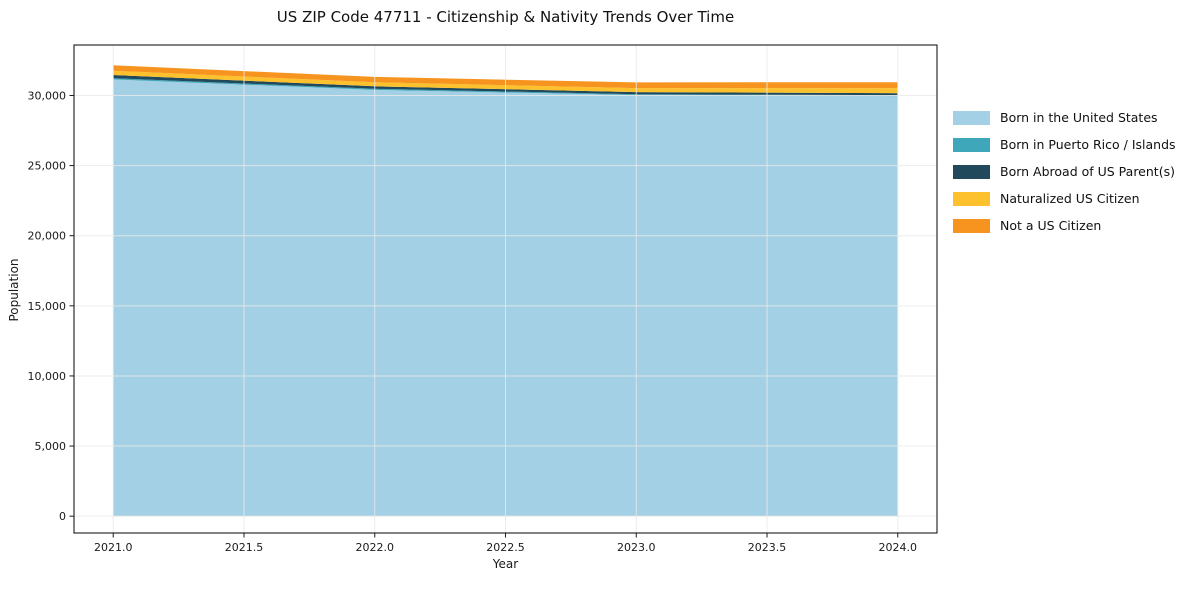 Image resolution: width=1189 pixels, height=590 pixels. What do you see at coordinates (374, 547) in the screenshot?
I see `x-tick-label: 2022.0` at bounding box center [374, 547].